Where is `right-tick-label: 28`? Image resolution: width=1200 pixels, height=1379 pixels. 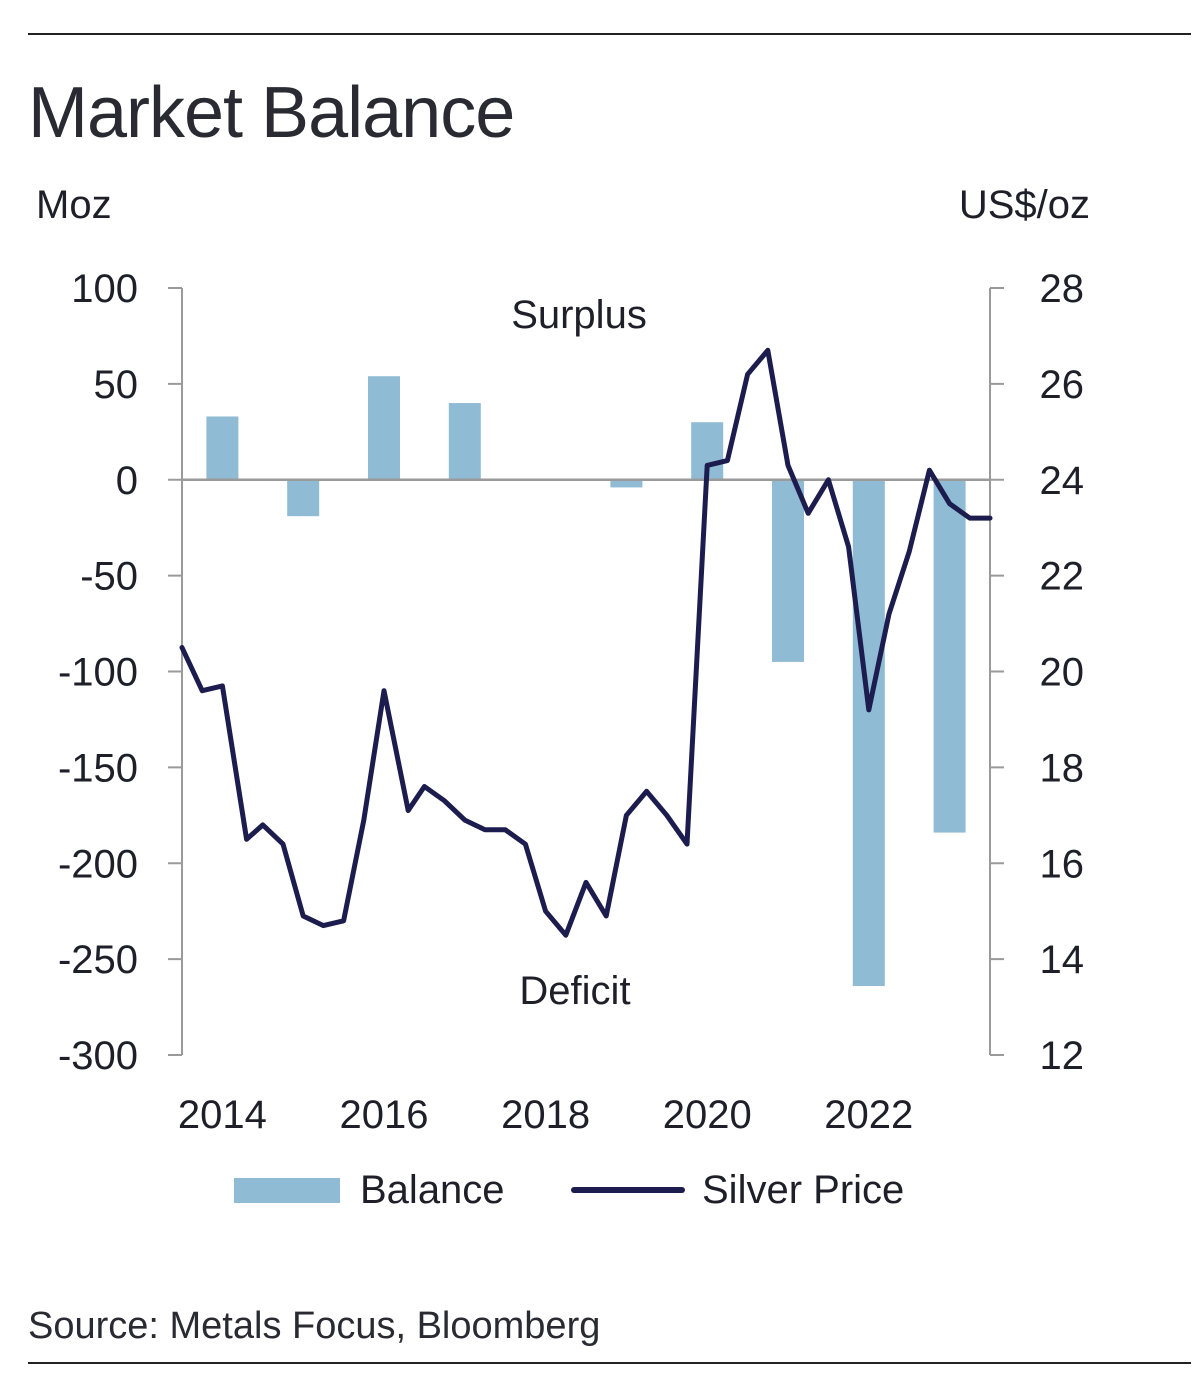 right-tick-label: 28 is located at coordinates (1062, 289).